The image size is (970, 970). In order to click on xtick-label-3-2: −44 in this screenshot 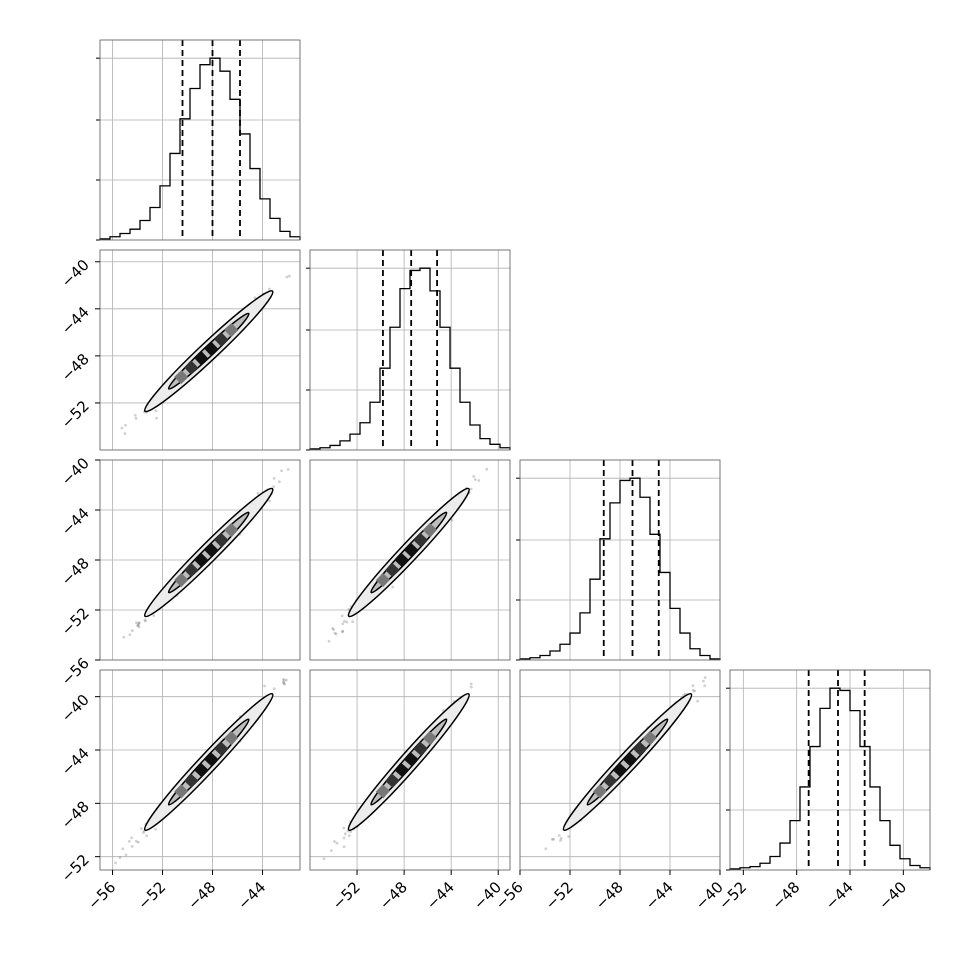, I will do `click(839, 895)`.